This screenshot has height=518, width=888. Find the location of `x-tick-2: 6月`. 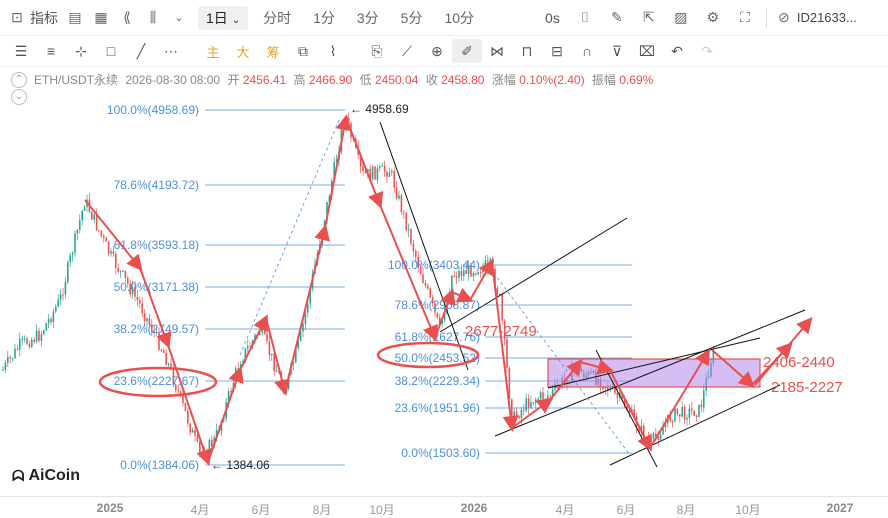

x-tick-2: 6月 is located at coordinates (261, 510).